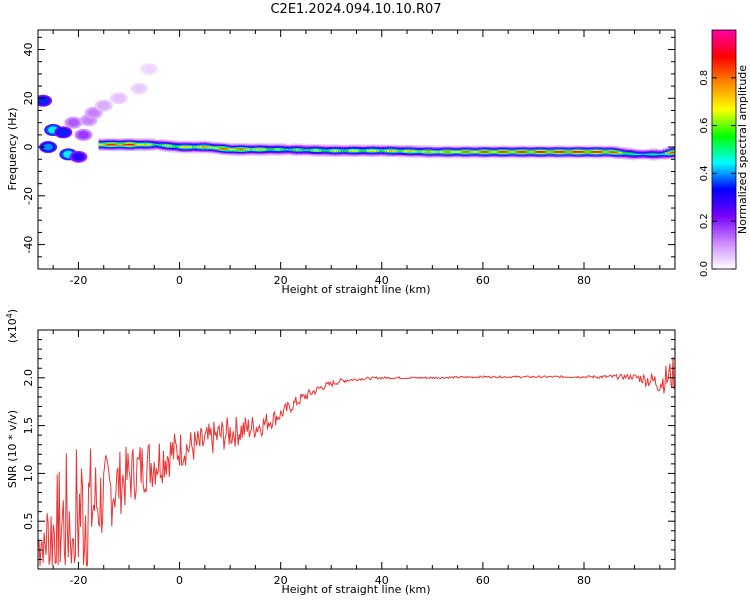  What do you see at coordinates (28, 245) in the screenshot?
I see `y-tick-label: -40` at bounding box center [28, 245].